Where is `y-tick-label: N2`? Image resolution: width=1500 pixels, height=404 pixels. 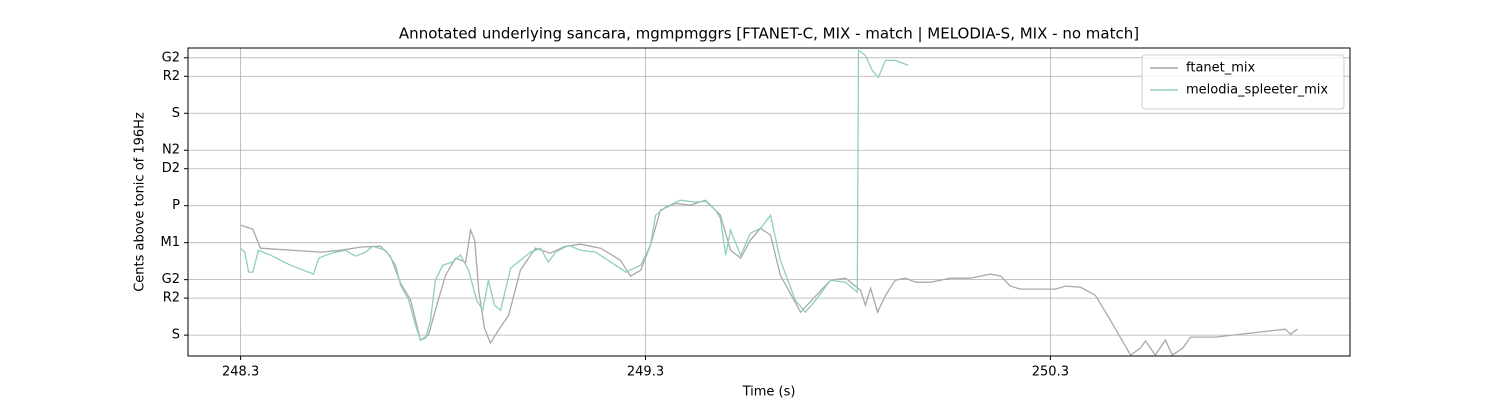 y-tick-label: N2 is located at coordinates (171, 150).